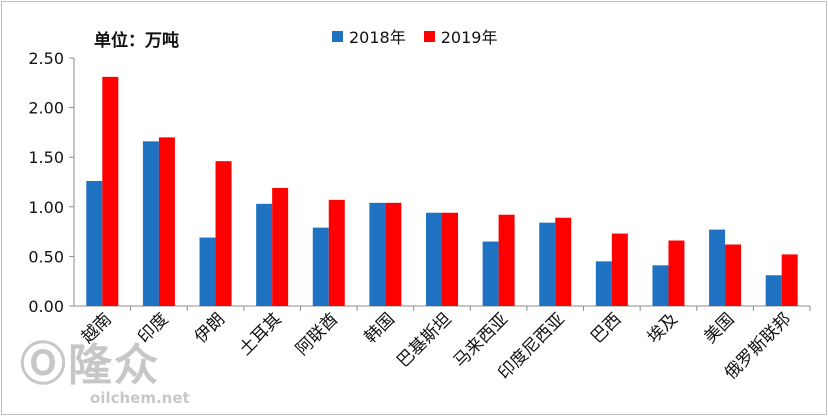 The height and width of the screenshot is (416, 828). I want to click on y-tick-label: 0.50, so click(46, 256).